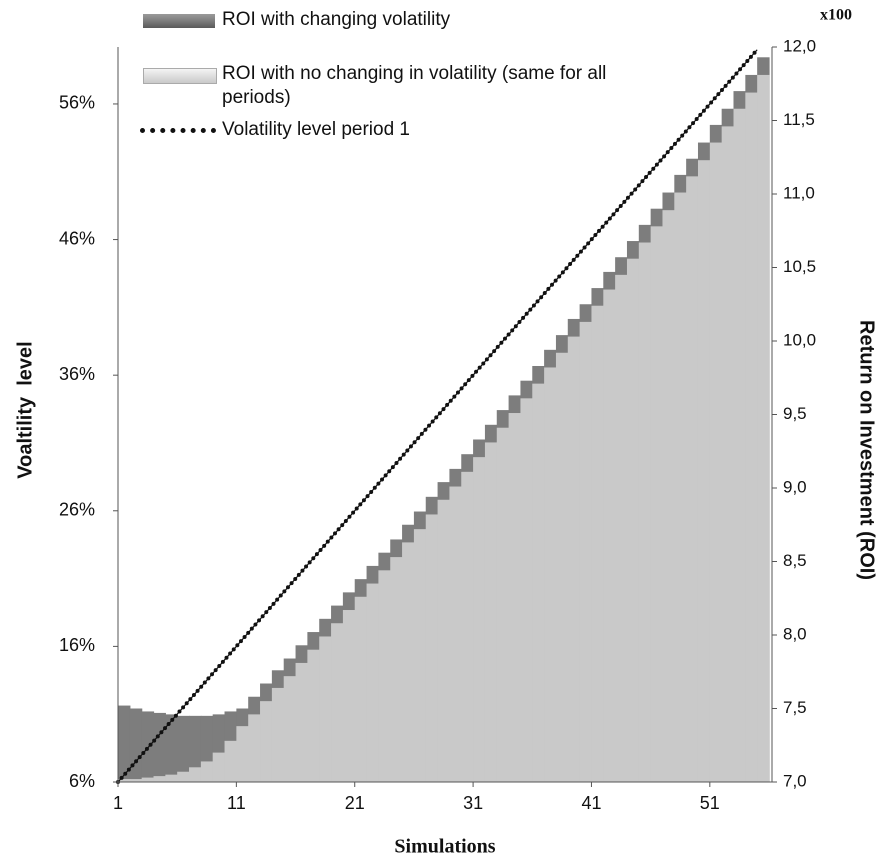 The height and width of the screenshot is (861, 881). What do you see at coordinates (336, 19) in the screenshot?
I see `legend-label: ROI with changing volatility` at bounding box center [336, 19].